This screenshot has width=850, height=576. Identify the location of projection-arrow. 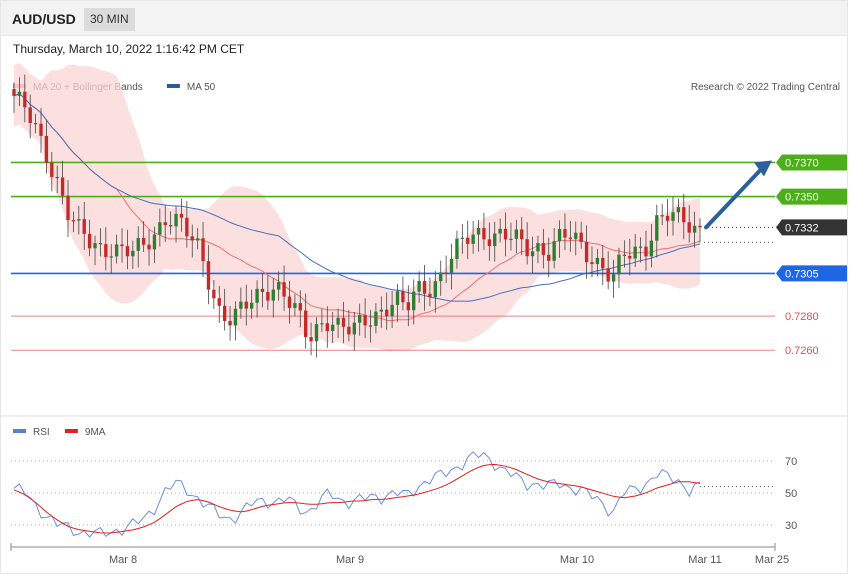
(734, 198).